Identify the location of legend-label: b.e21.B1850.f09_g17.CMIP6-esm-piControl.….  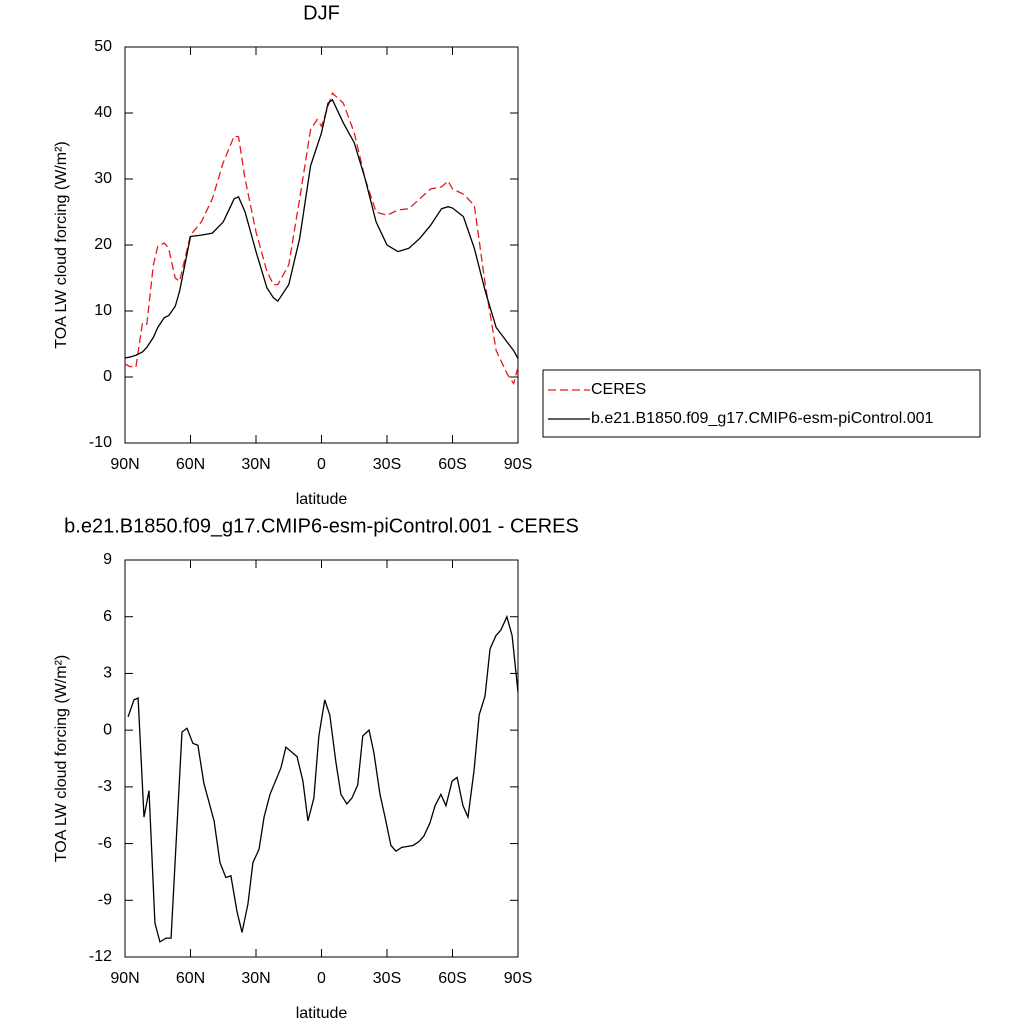
(762, 418).